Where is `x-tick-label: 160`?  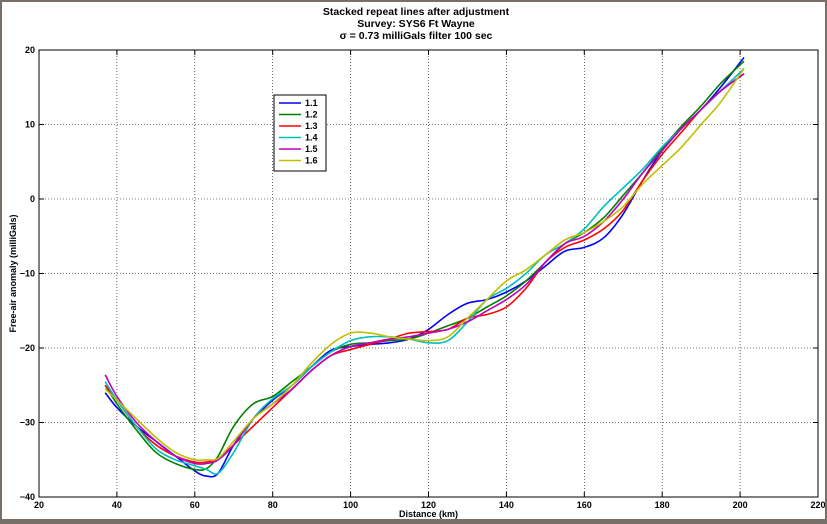 x-tick-label: 160 is located at coordinates (584, 505).